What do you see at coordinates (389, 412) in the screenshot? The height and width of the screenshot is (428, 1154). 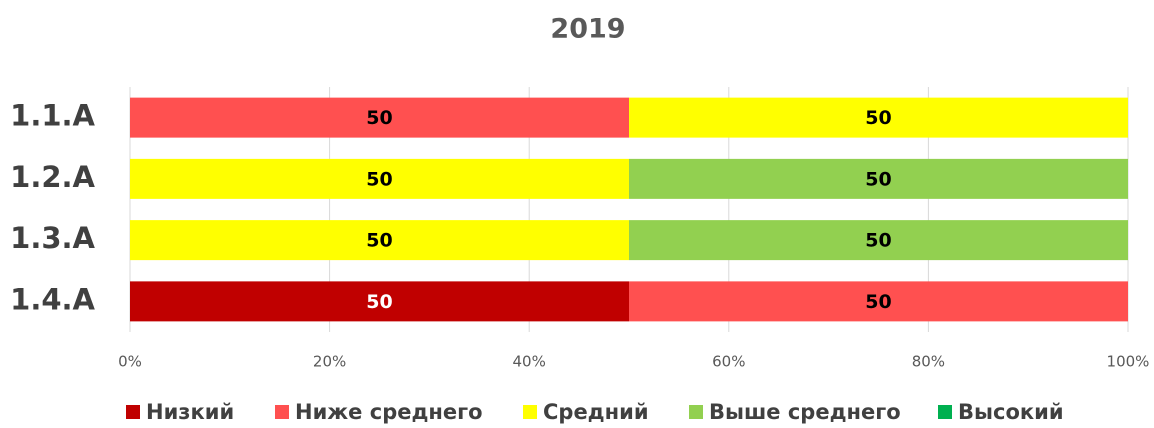 I see `legend-label: Ниже среднего` at bounding box center [389, 412].